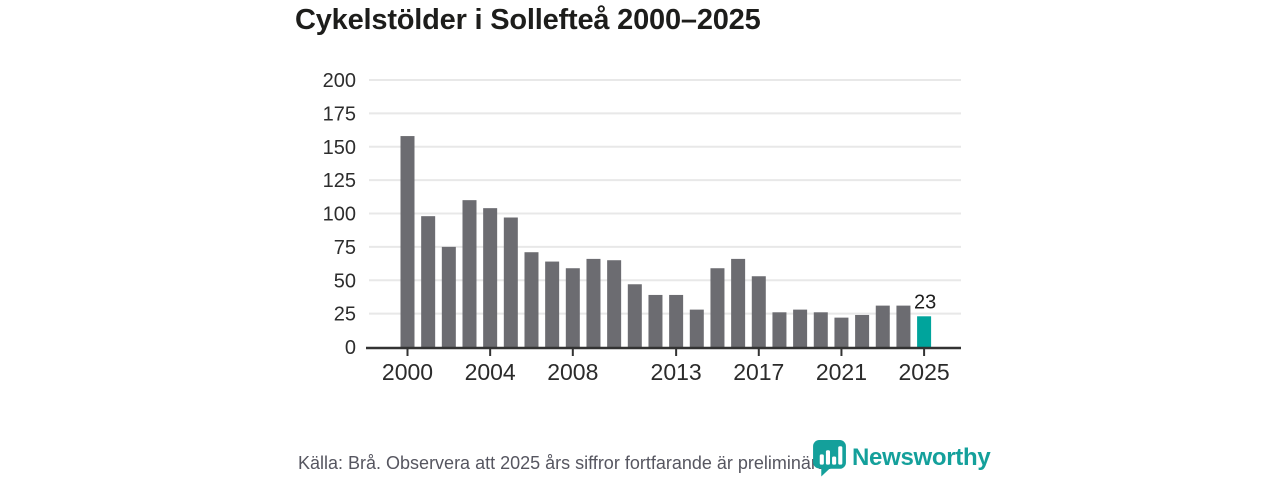 Image resolution: width=1280 pixels, height=480 pixels. Describe the element at coordinates (779, 329) in the screenshot. I see `bar-2018` at that location.